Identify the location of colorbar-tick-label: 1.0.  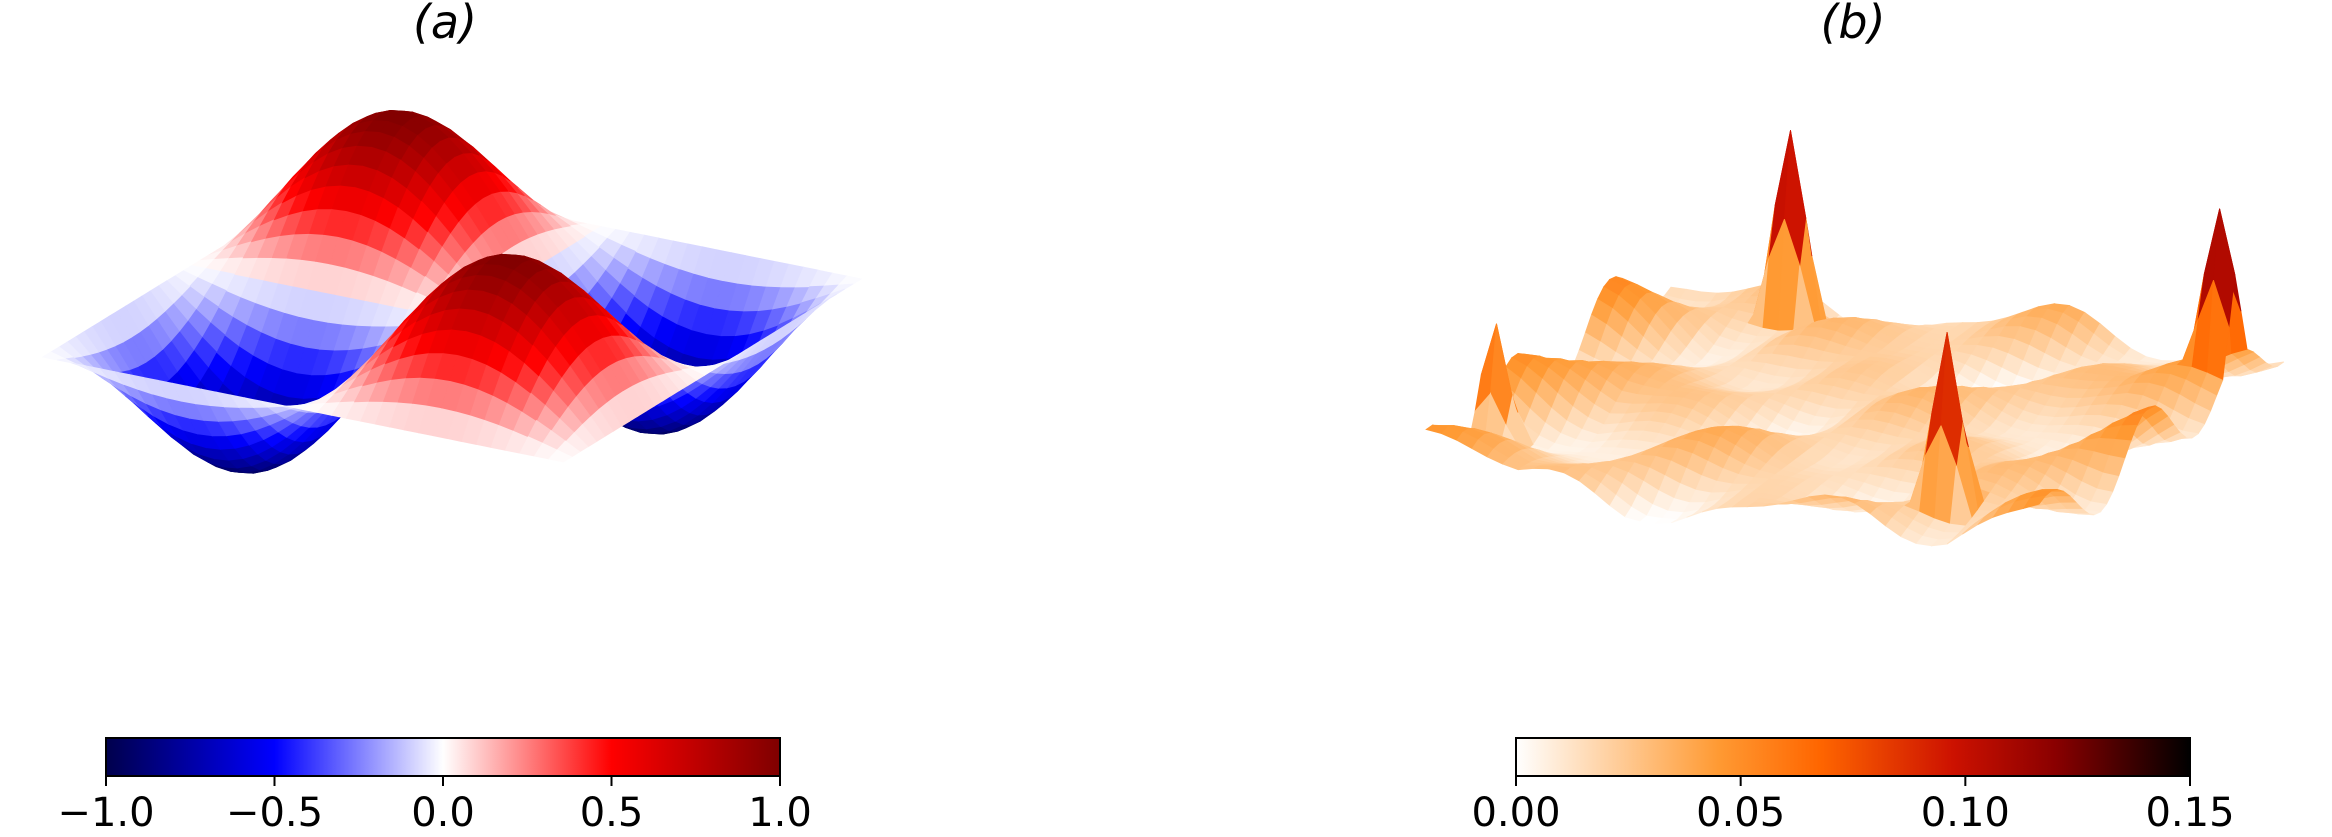
(780, 813).